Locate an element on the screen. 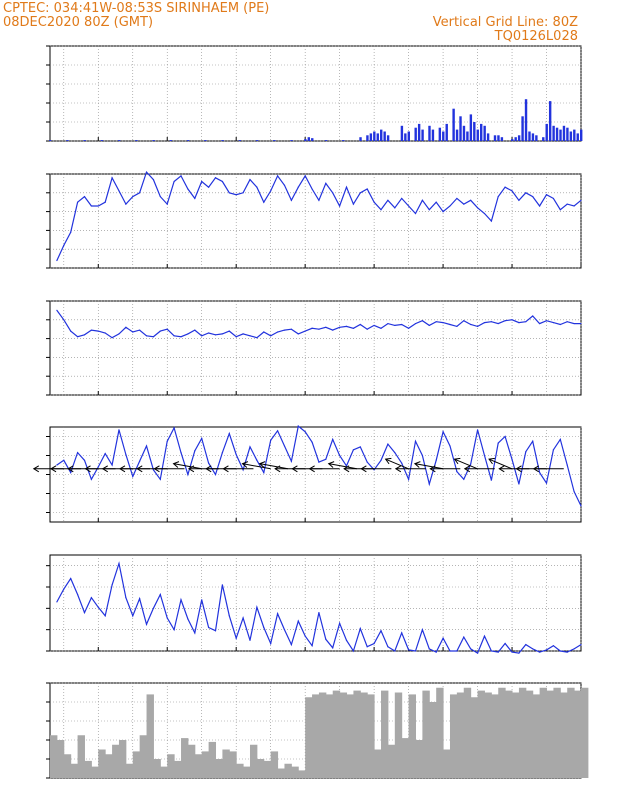 The width and height of the screenshot is (618, 800). wind-vector-shaft is located at coordinates (342, 466).